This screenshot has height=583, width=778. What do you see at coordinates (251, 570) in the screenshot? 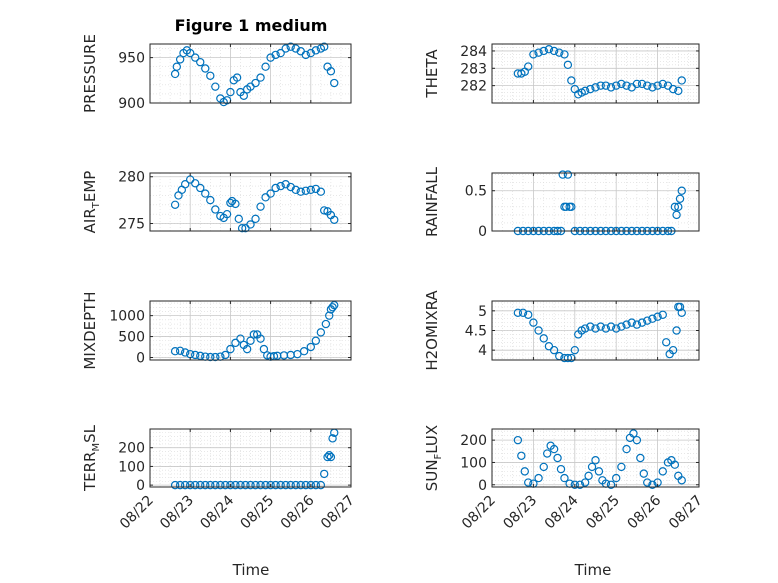
I see `time-label-left: Time` at bounding box center [251, 570].